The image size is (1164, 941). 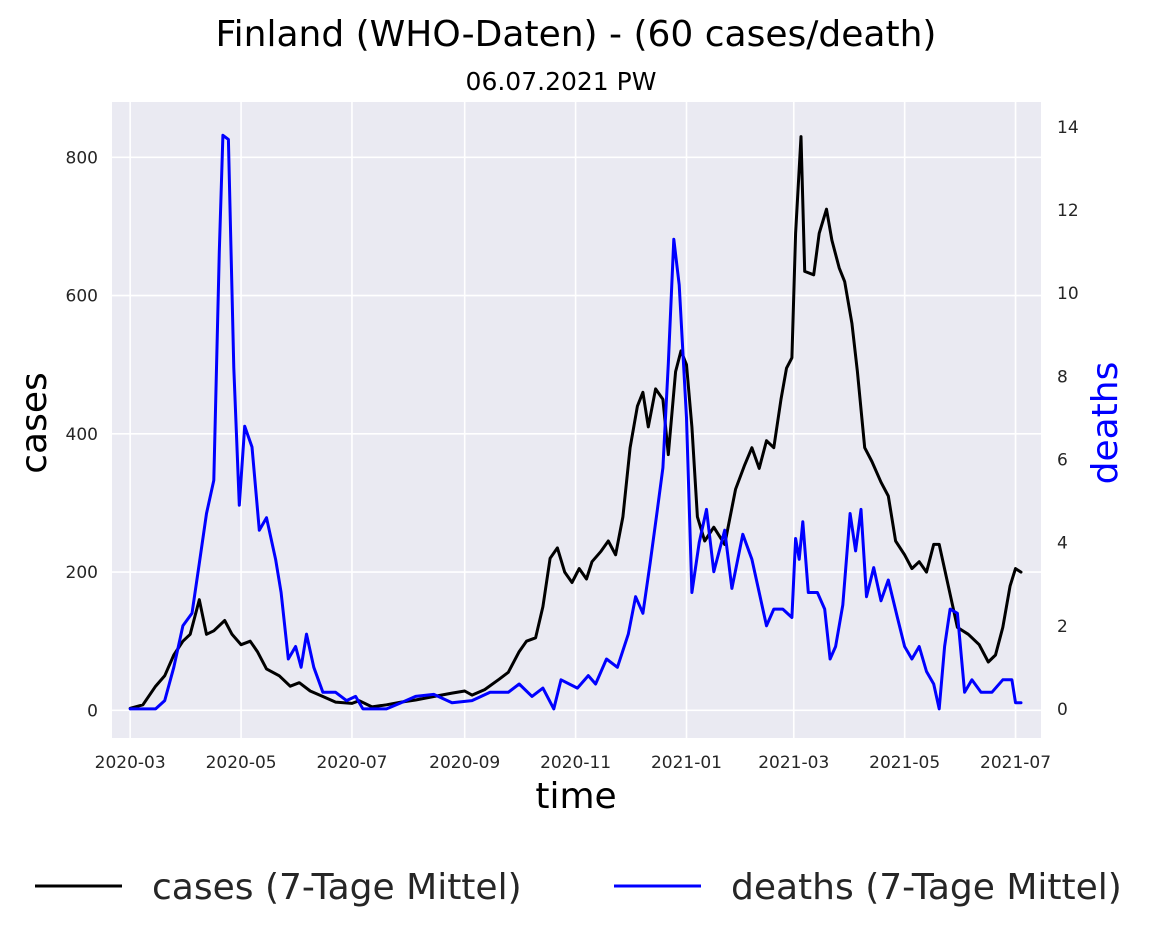 I want to click on x-tick-label: 2021-05, so click(x=904, y=763).